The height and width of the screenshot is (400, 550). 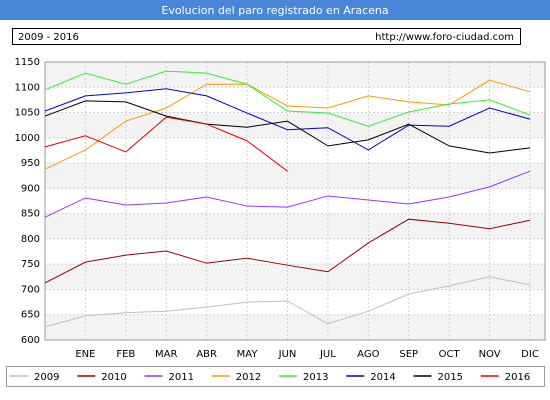 What do you see at coordinates (30, 214) in the screenshot?
I see `y-tick-label: 850` at bounding box center [30, 214].